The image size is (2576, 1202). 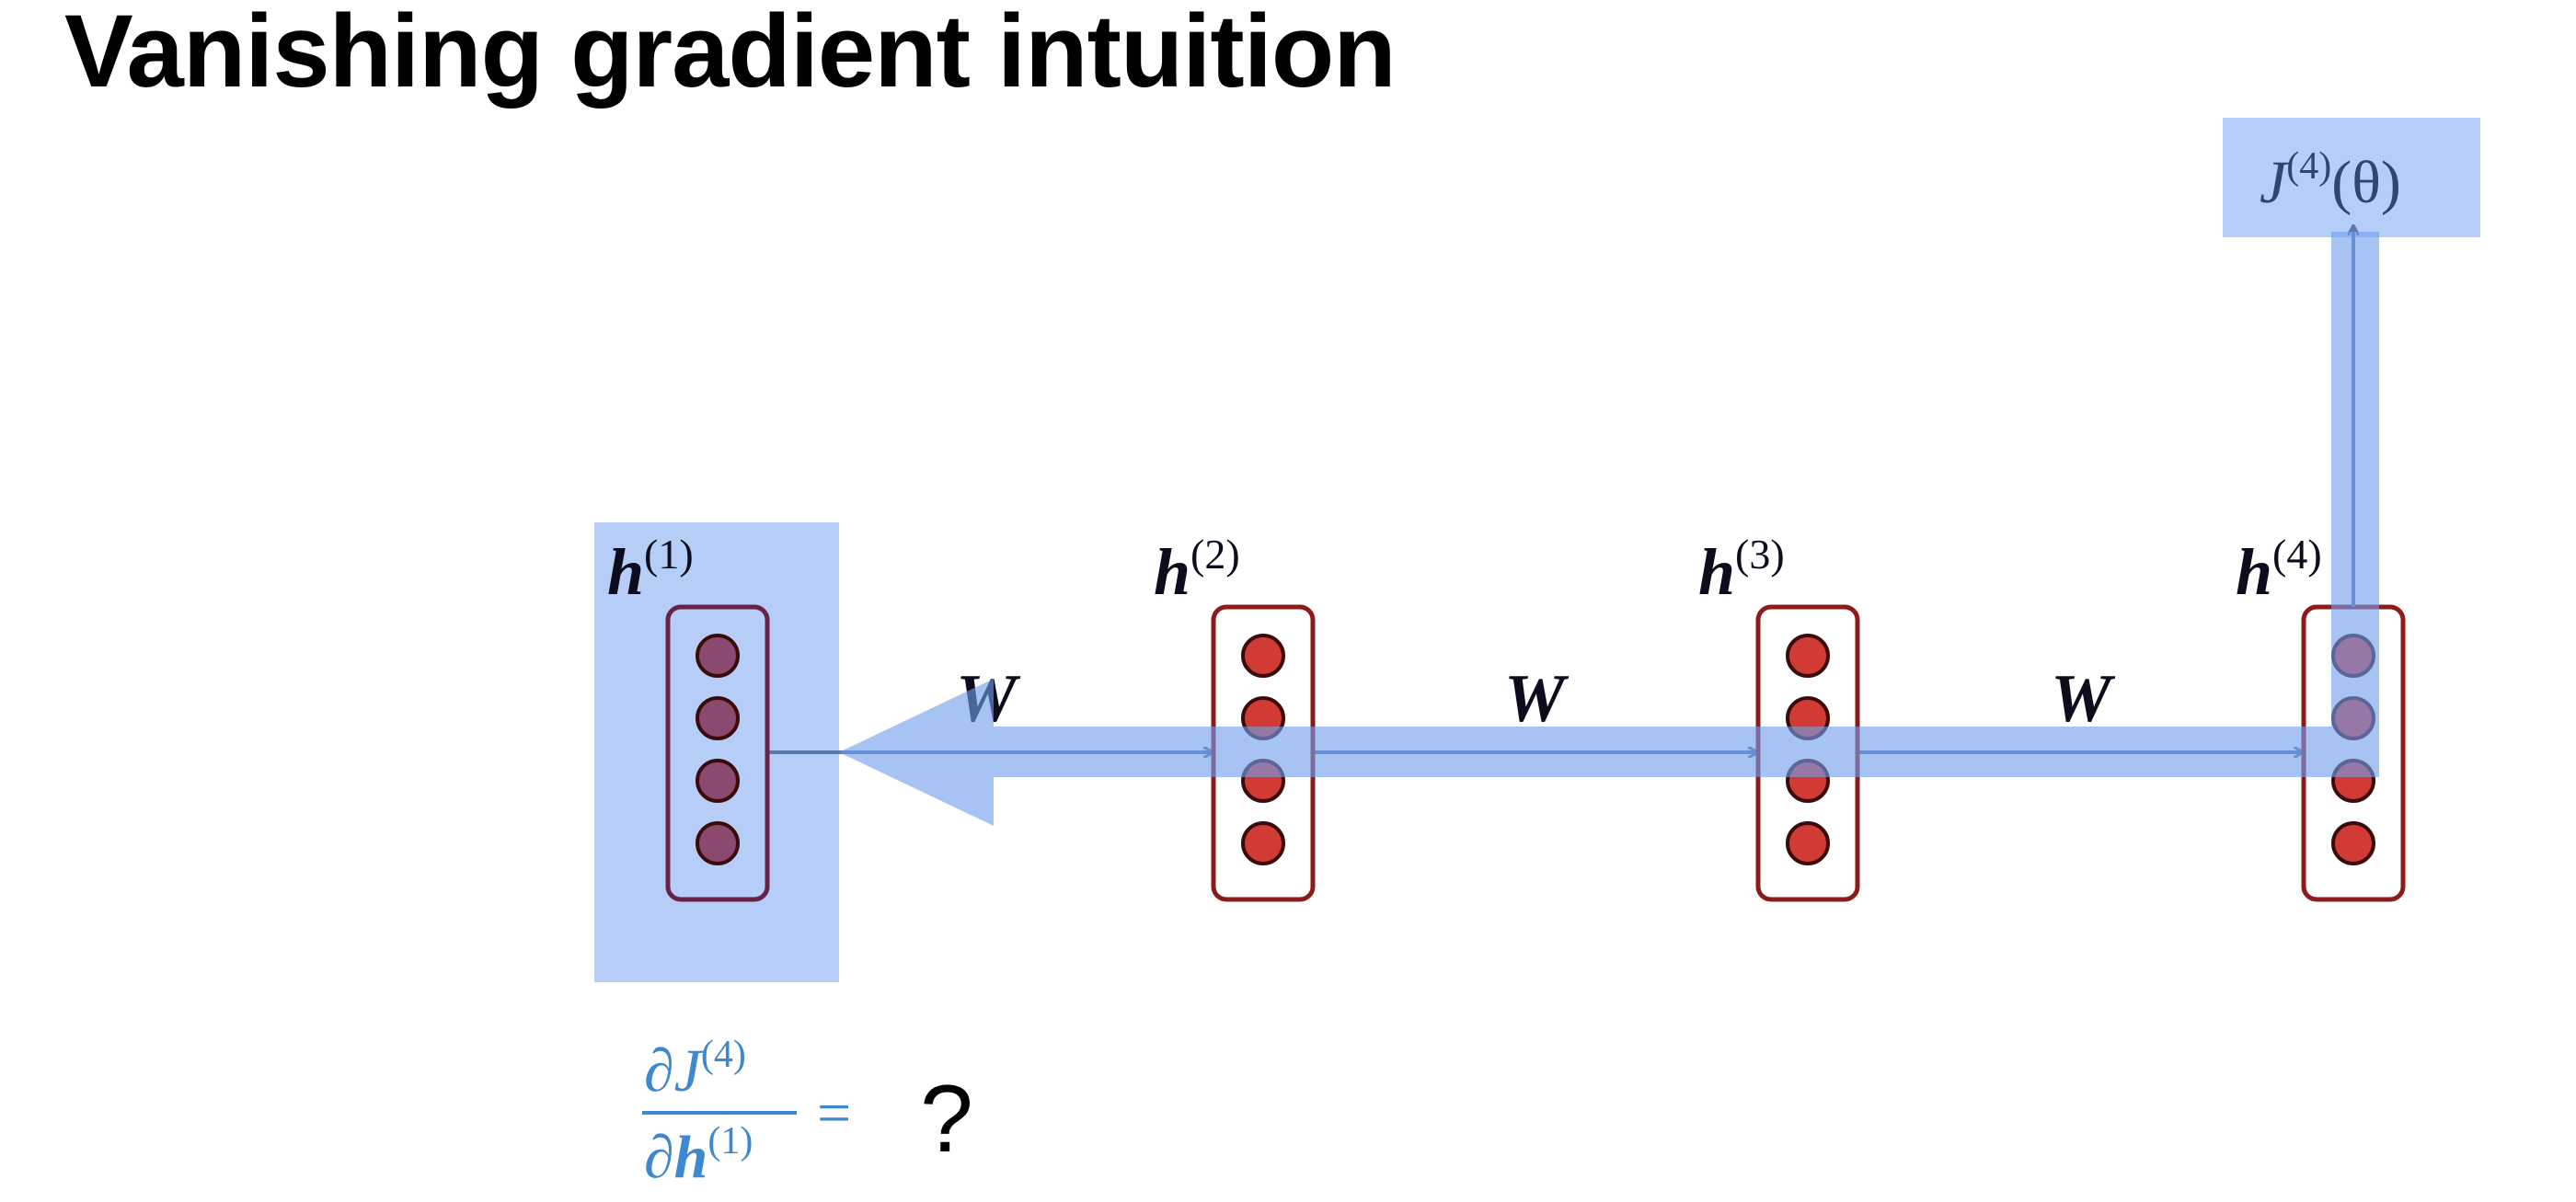 What do you see at coordinates (1197, 570) in the screenshot?
I see `layer-label-2: h(2)` at bounding box center [1197, 570].